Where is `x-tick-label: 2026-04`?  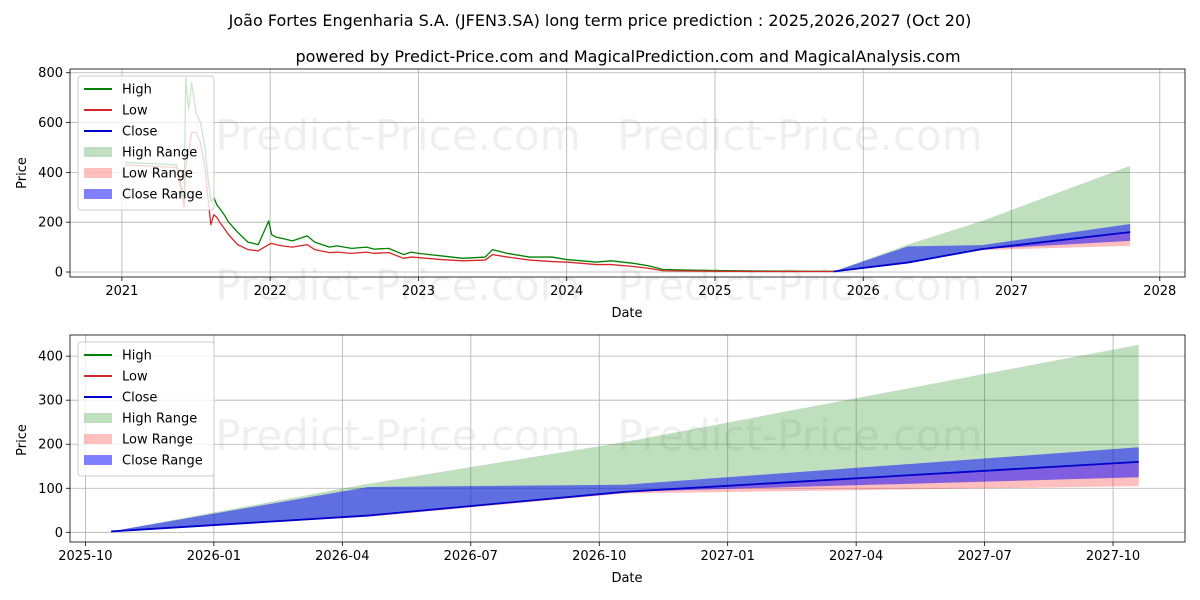 x-tick-label: 2026-04 is located at coordinates (342, 556).